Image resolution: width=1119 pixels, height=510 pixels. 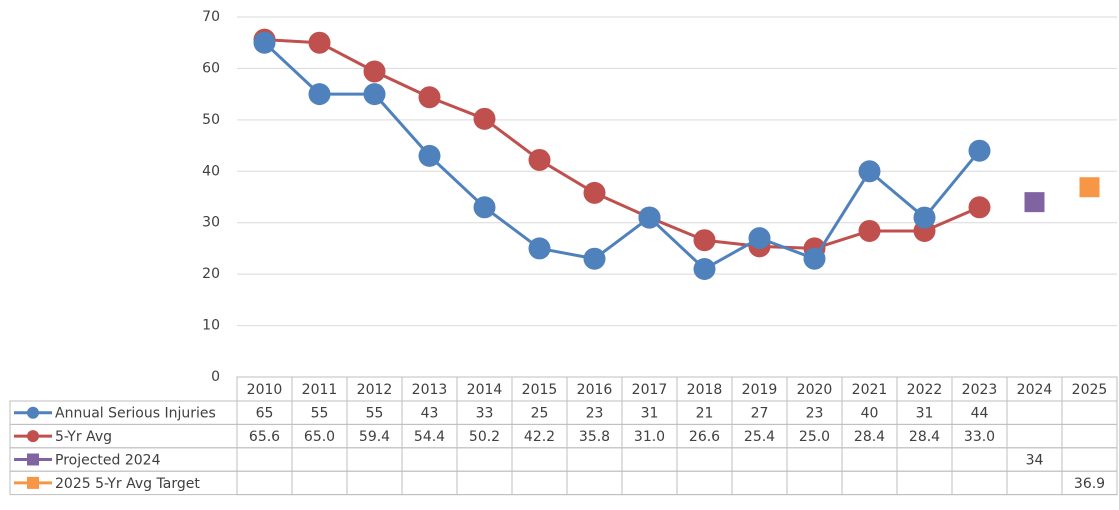 What do you see at coordinates (264, 437) in the screenshot?
I see `table-value: 65.6` at bounding box center [264, 437].